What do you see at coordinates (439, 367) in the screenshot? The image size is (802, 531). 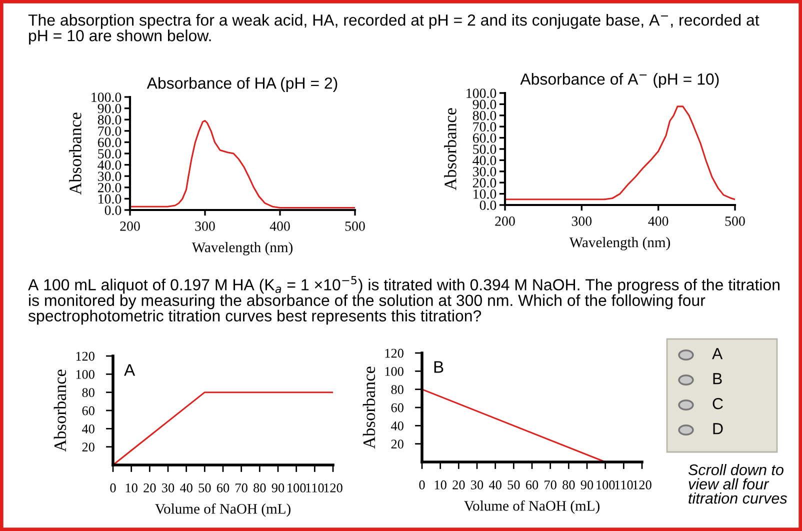 I see `annotation: B` at bounding box center [439, 367].